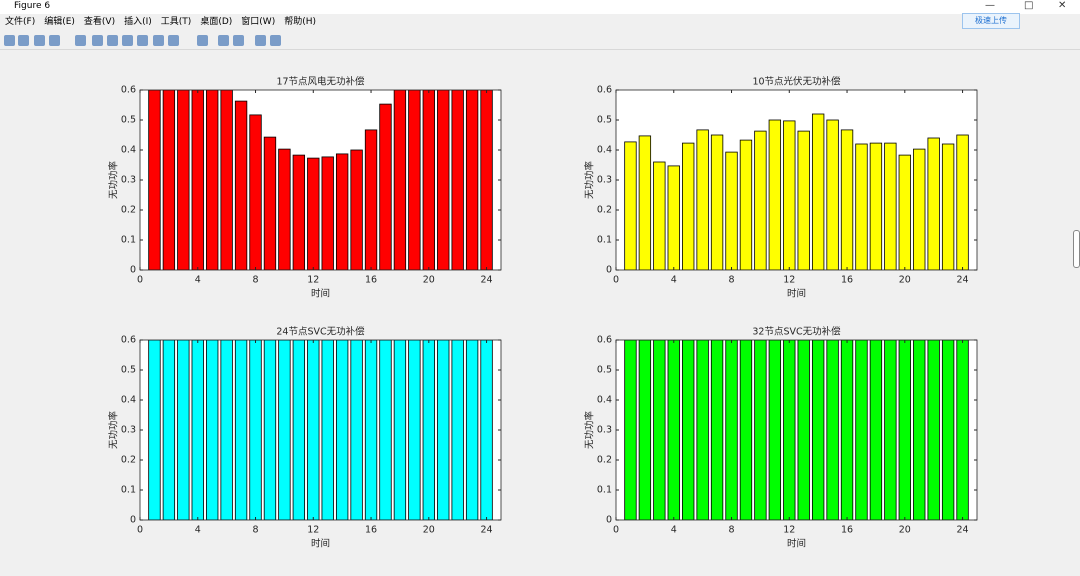 This screenshot has height=576, width=1080. What do you see at coordinates (176, 22) in the screenshot?
I see `menu-item: 工具(T)` at bounding box center [176, 22].